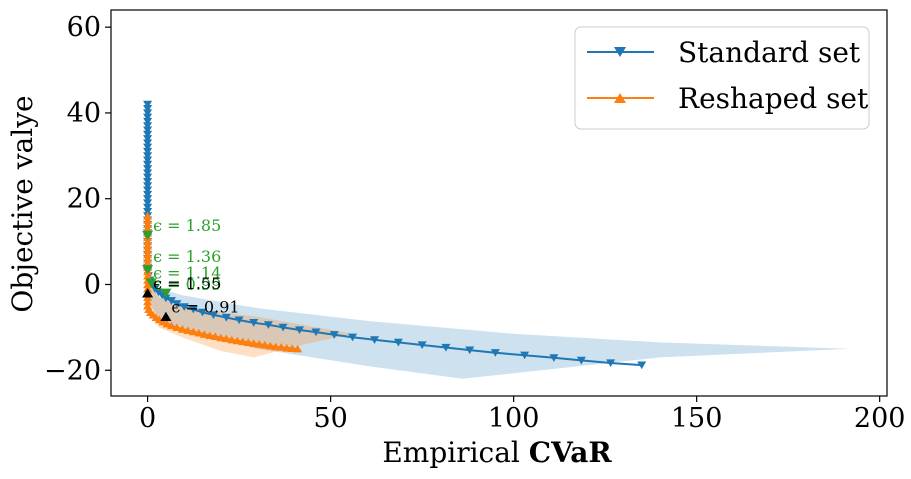 The height and width of the screenshot is (479, 911). Describe the element at coordinates (22, 203) in the screenshot. I see `y-axis-title: Objective valye` at that location.